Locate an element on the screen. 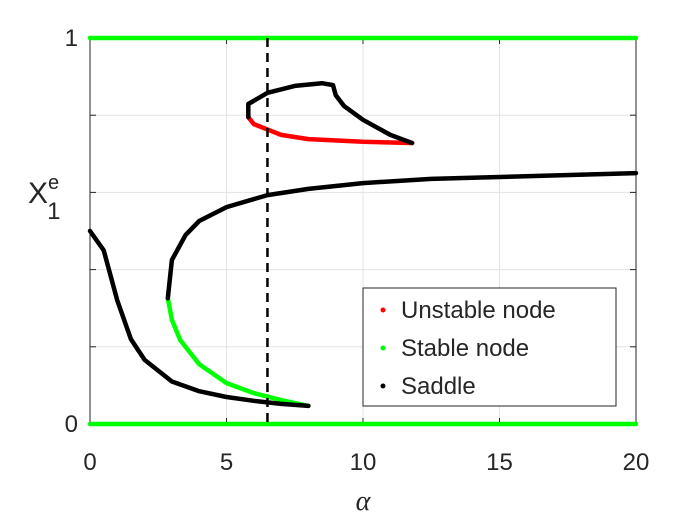 The image size is (700, 525). x-axis-label: α is located at coordinates (364, 501).